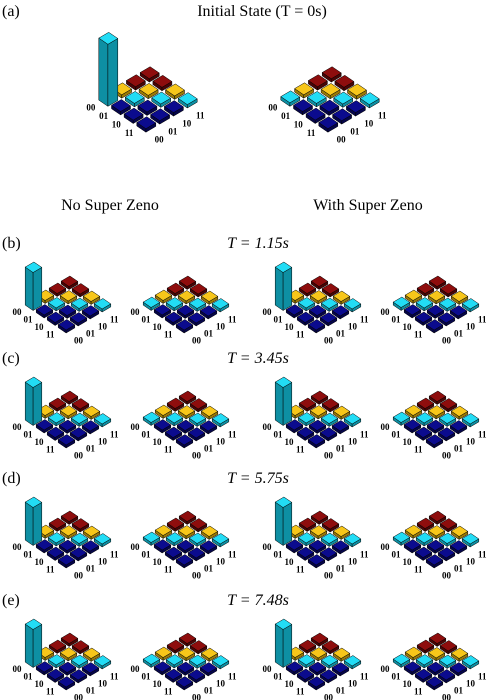 Image resolution: width=494 pixels, height=700 pixels. Describe the element at coordinates (258, 358) in the screenshot. I see `panel-title: T = 3.45s` at that location.